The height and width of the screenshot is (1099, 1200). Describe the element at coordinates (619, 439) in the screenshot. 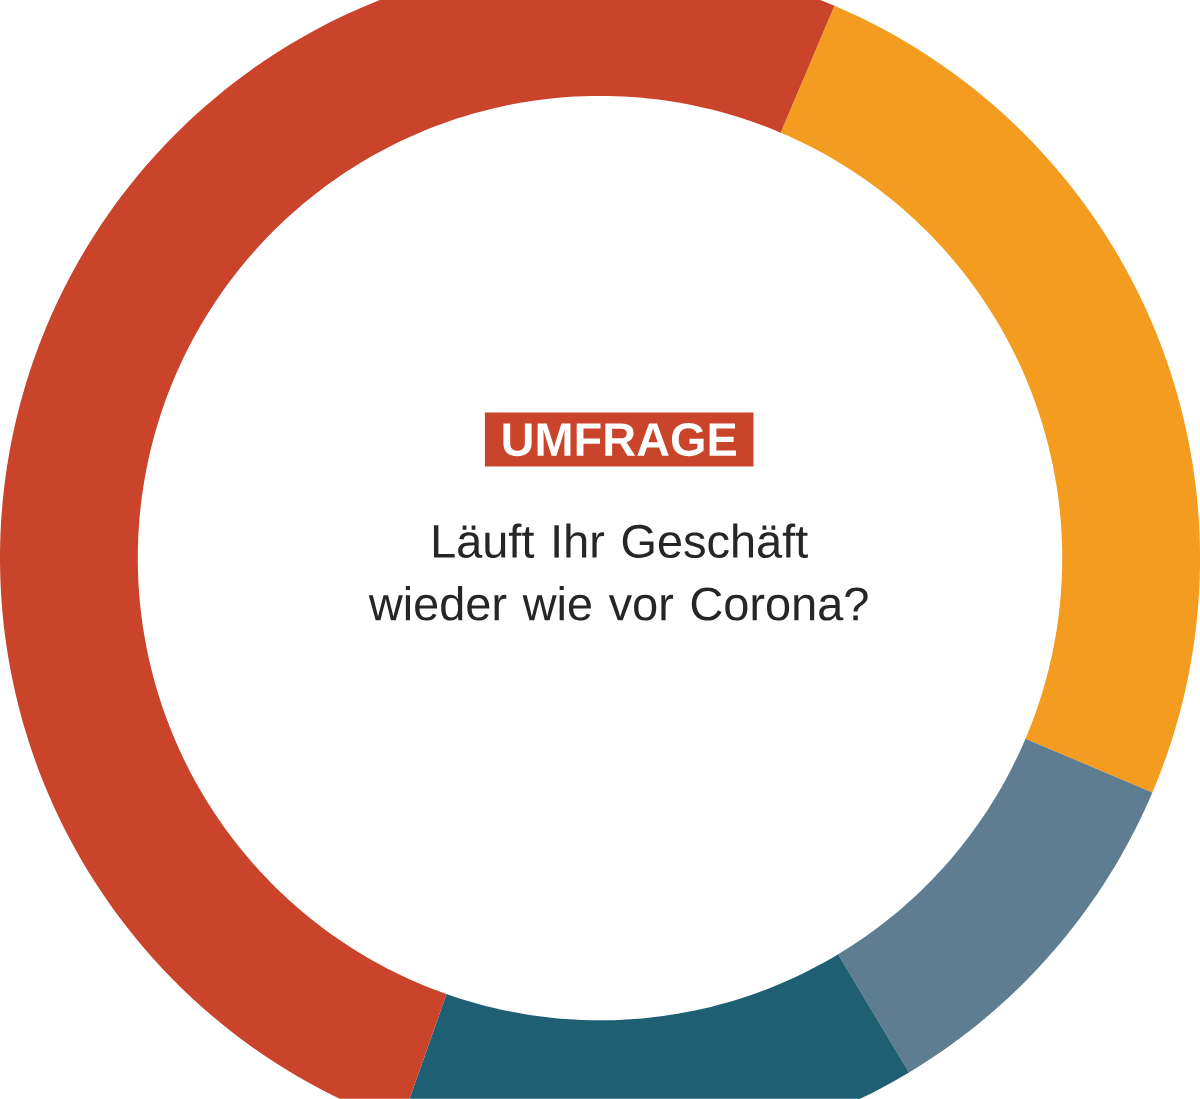

I see `text: UMFRAGE` at that location.